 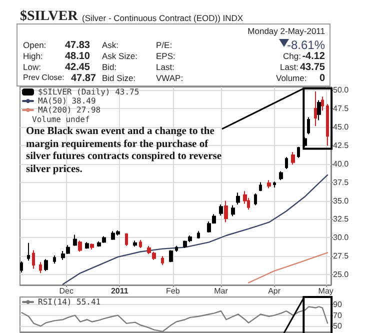 What do you see at coordinates (66, 291) in the screenshot?
I see `x-tick-label: Dec` at bounding box center [66, 291].